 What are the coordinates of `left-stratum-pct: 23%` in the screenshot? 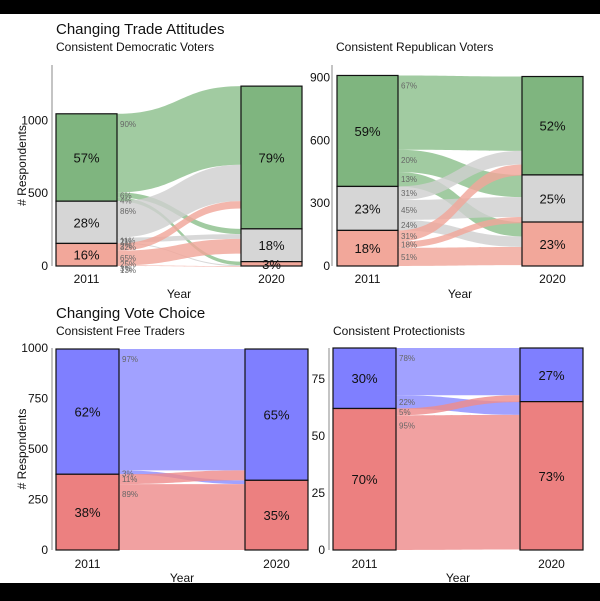 It's located at (367, 208).